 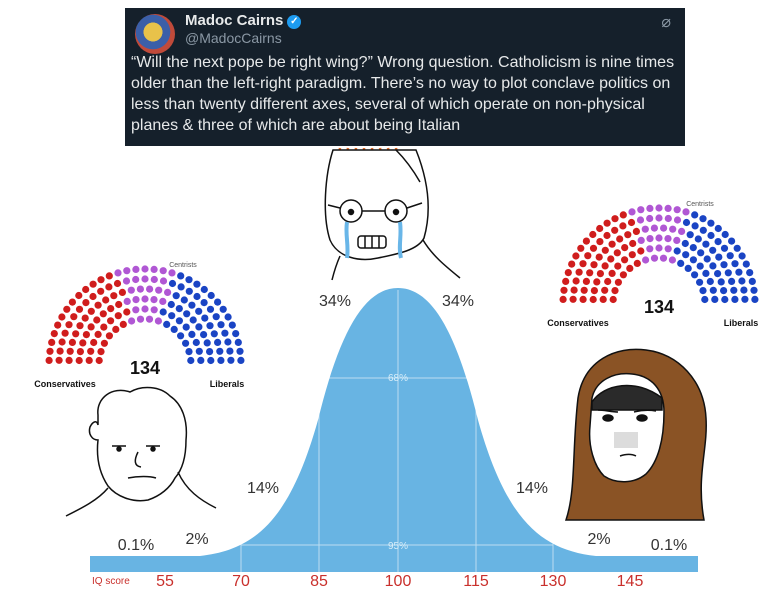 What do you see at coordinates (458, 301) in the screenshot?
I see `pct-label: 34%` at bounding box center [458, 301].